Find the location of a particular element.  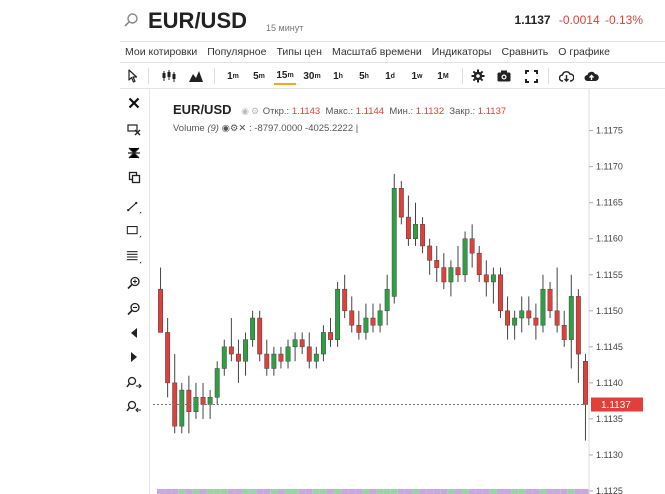

settings-small-icon: ⚙ is located at coordinates (255, 111).